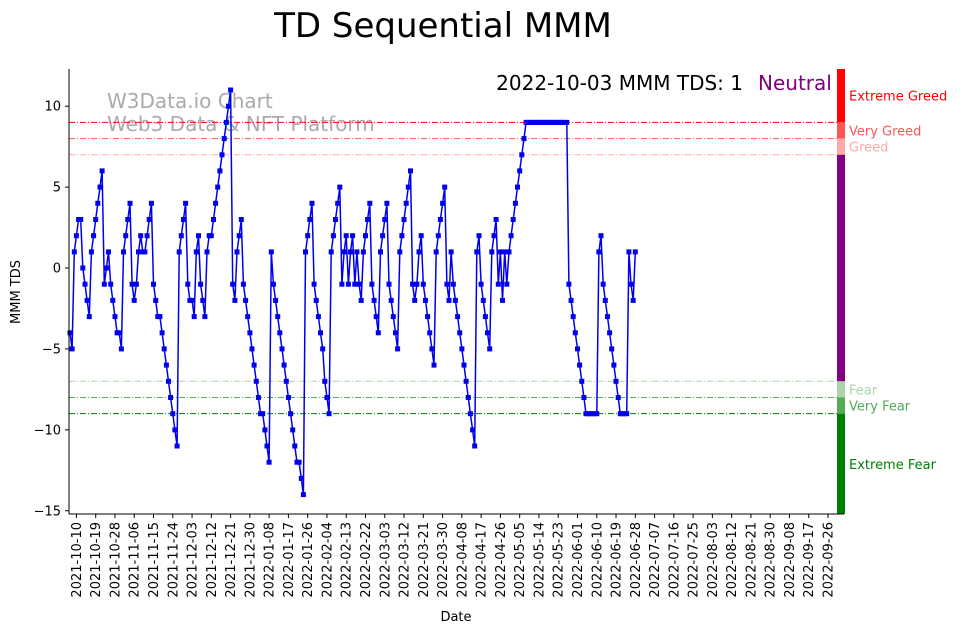 The width and height of the screenshot is (962, 633). What do you see at coordinates (77, 560) in the screenshot?
I see `x-tick-label: 2021-10-10` at bounding box center [77, 560].